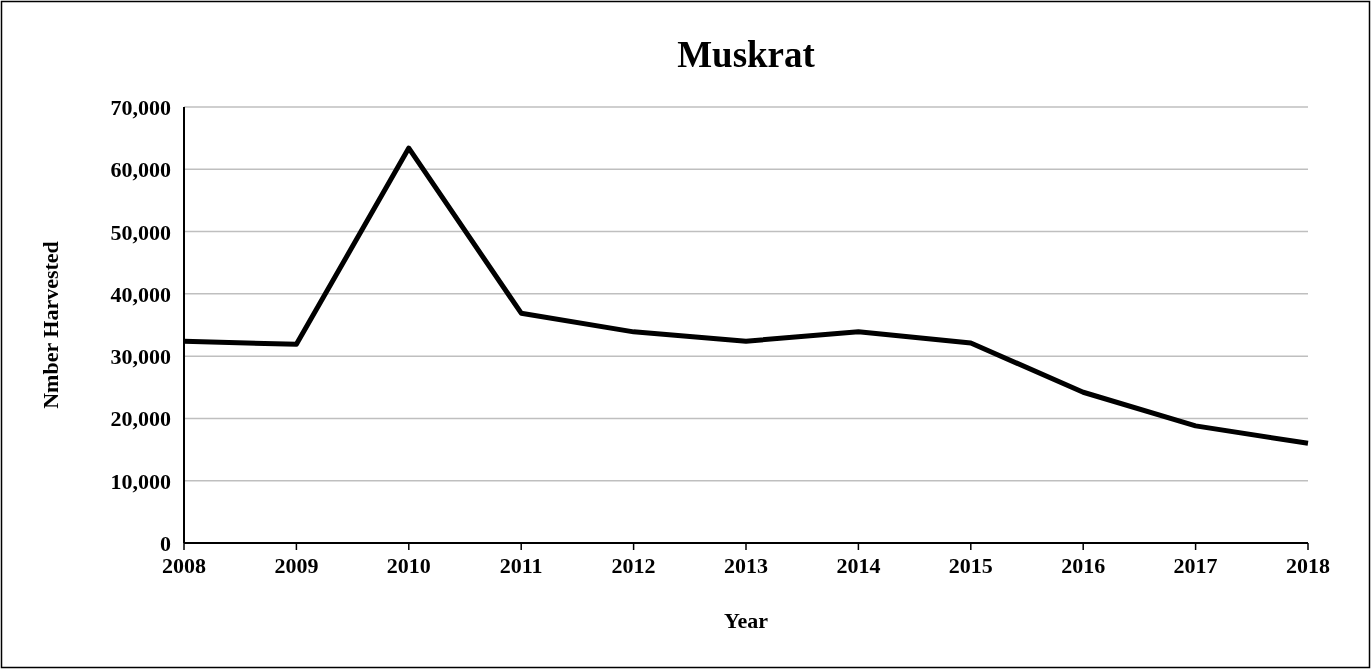 The height and width of the screenshot is (669, 1371). I want to click on y-tick-label: 0, so click(165, 543).